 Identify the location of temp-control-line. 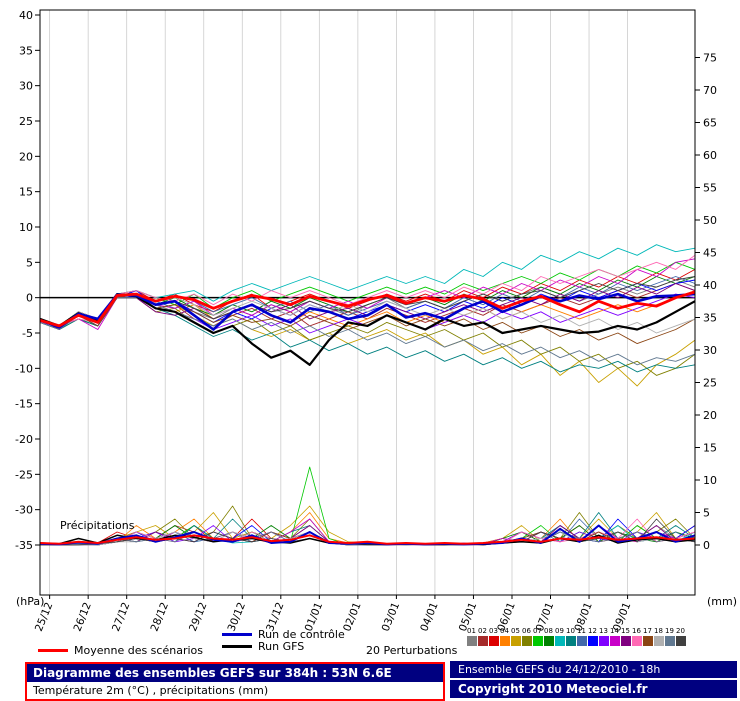
(367, 311).